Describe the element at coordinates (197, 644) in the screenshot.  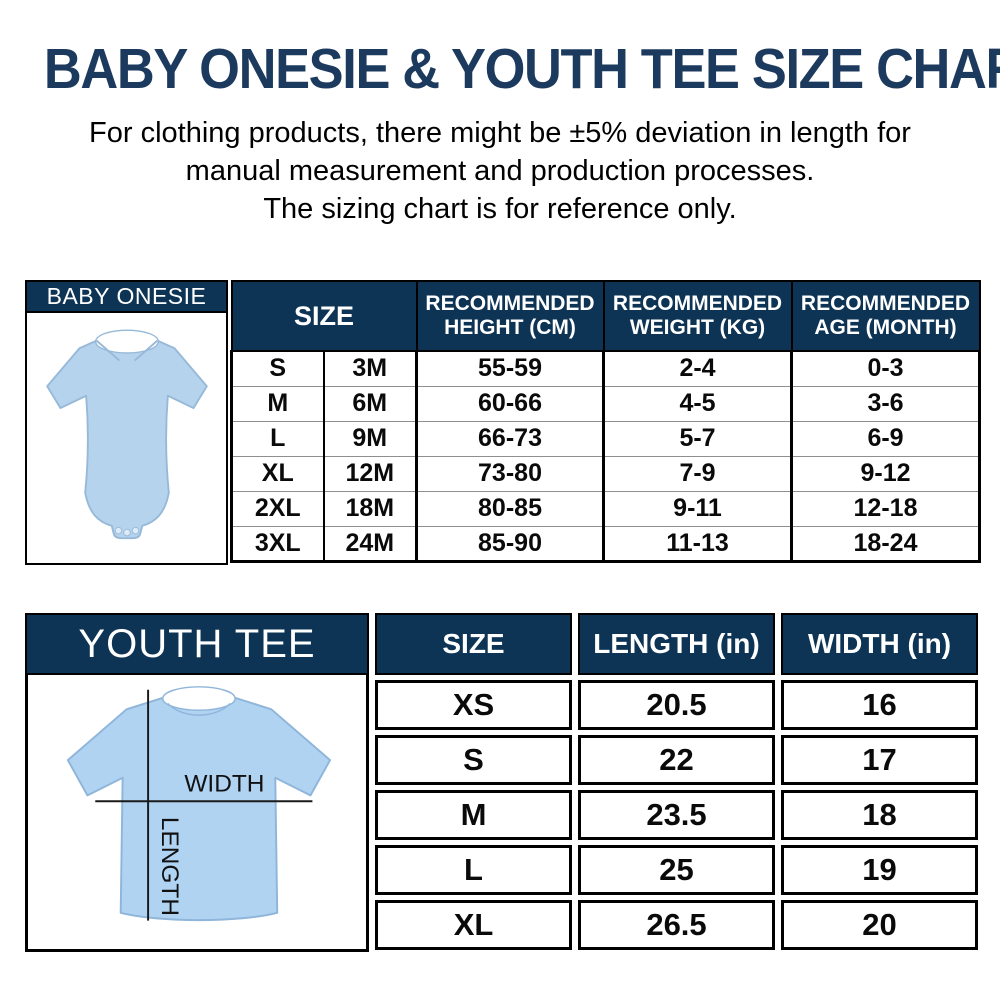
I see `youth-tee-banner: YOUTH TEE` at that location.